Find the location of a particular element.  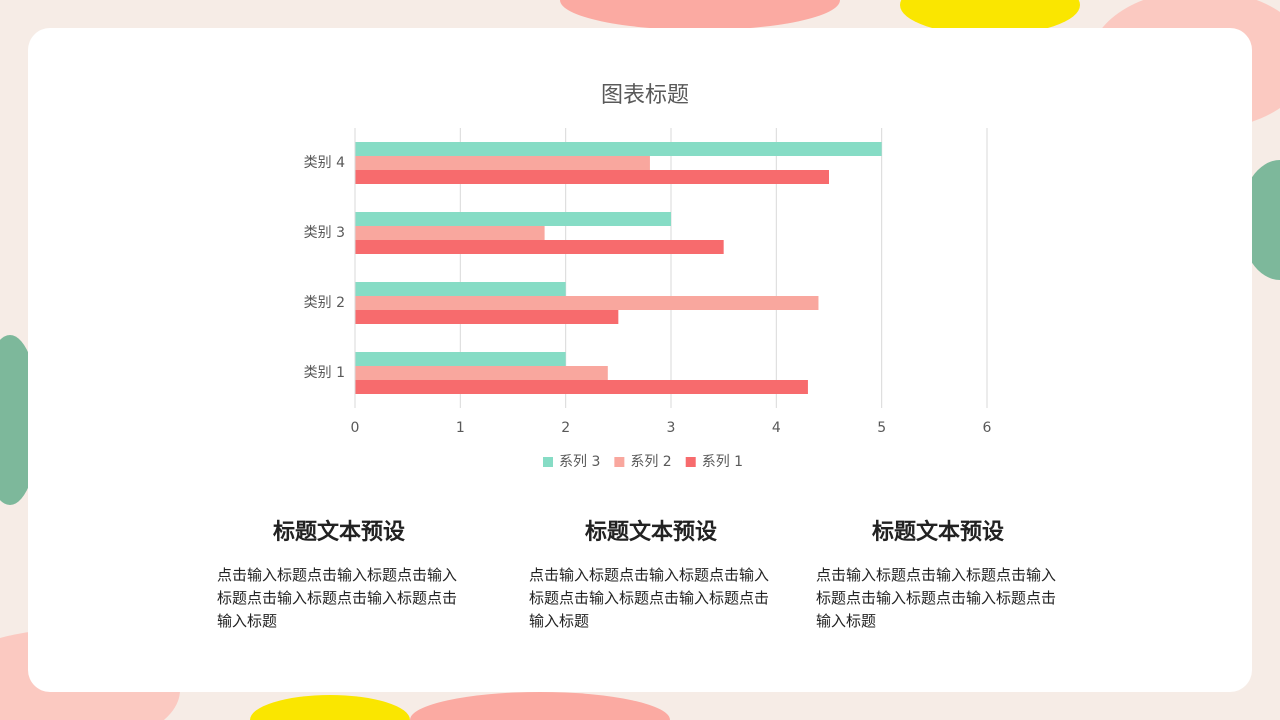

x-tick-label: 6 is located at coordinates (987, 428).